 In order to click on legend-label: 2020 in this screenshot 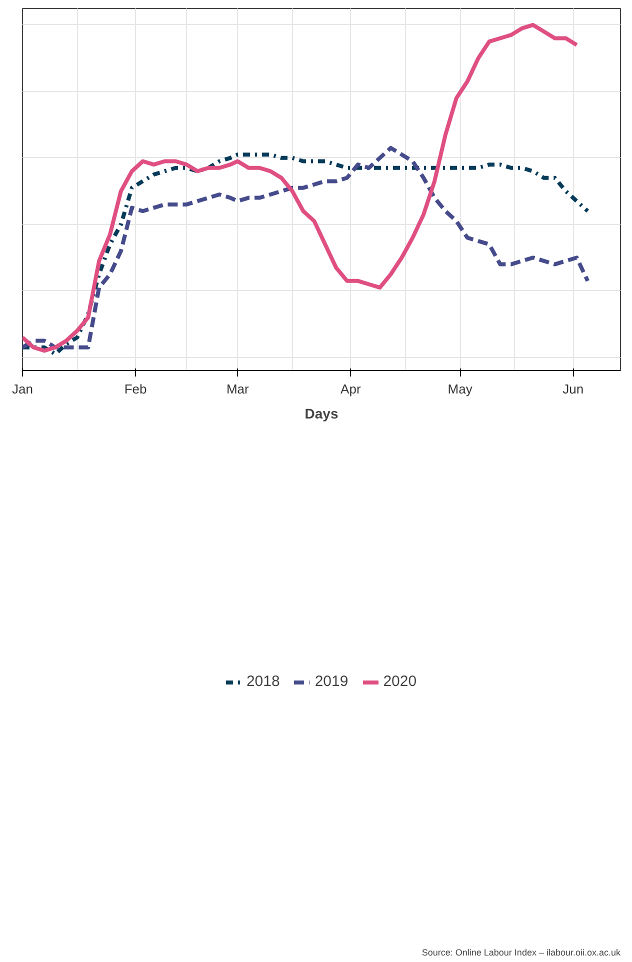, I will do `click(400, 681)`.